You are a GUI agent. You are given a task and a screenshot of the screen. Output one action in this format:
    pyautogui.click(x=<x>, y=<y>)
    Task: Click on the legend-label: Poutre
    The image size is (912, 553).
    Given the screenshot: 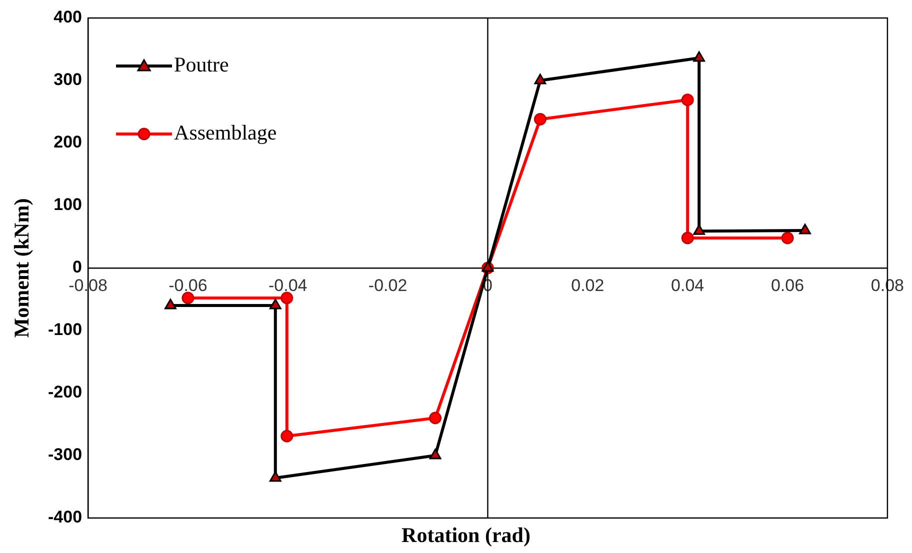 What is the action you would take?
    pyautogui.click(x=201, y=64)
    